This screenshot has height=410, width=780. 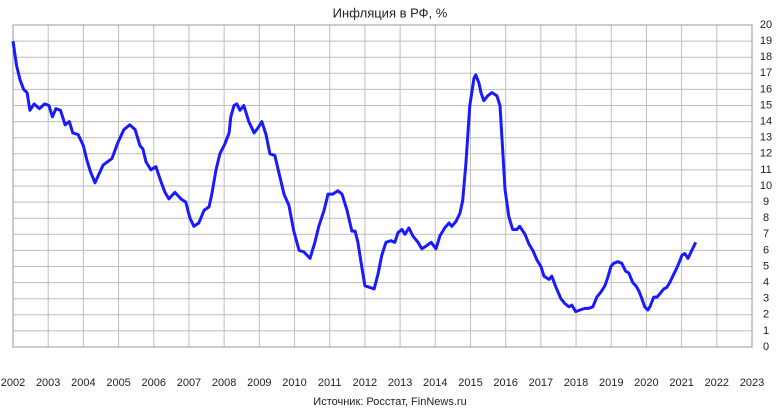 What do you see at coordinates (766, 347) in the screenshot?
I see `y-tick-label: 0` at bounding box center [766, 347].